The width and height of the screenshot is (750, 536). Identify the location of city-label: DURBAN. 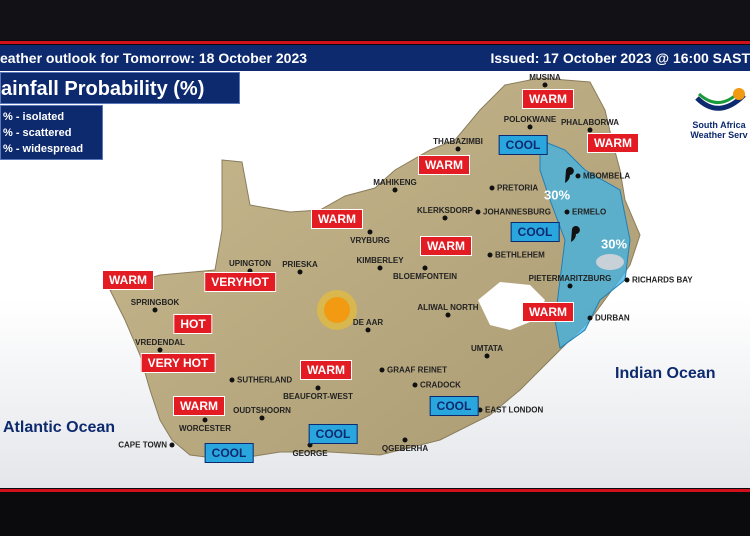
(612, 318).